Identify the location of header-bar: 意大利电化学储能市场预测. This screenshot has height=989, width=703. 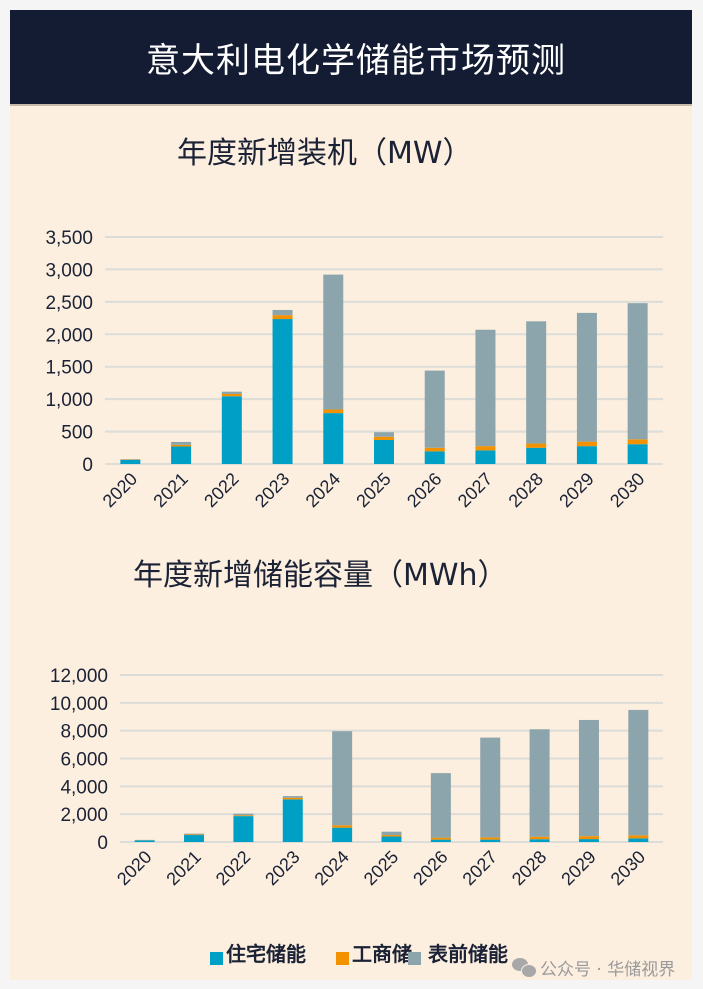
(351, 58).